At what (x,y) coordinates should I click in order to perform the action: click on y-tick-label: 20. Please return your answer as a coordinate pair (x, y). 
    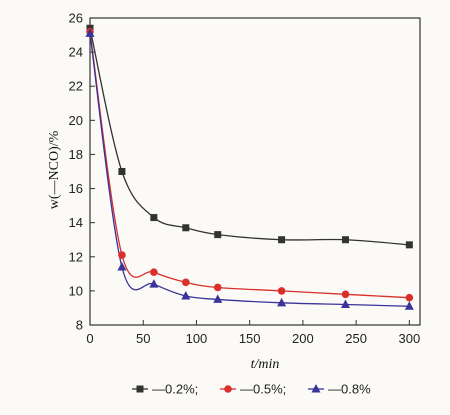
    Looking at the image, I should click on (76, 120).